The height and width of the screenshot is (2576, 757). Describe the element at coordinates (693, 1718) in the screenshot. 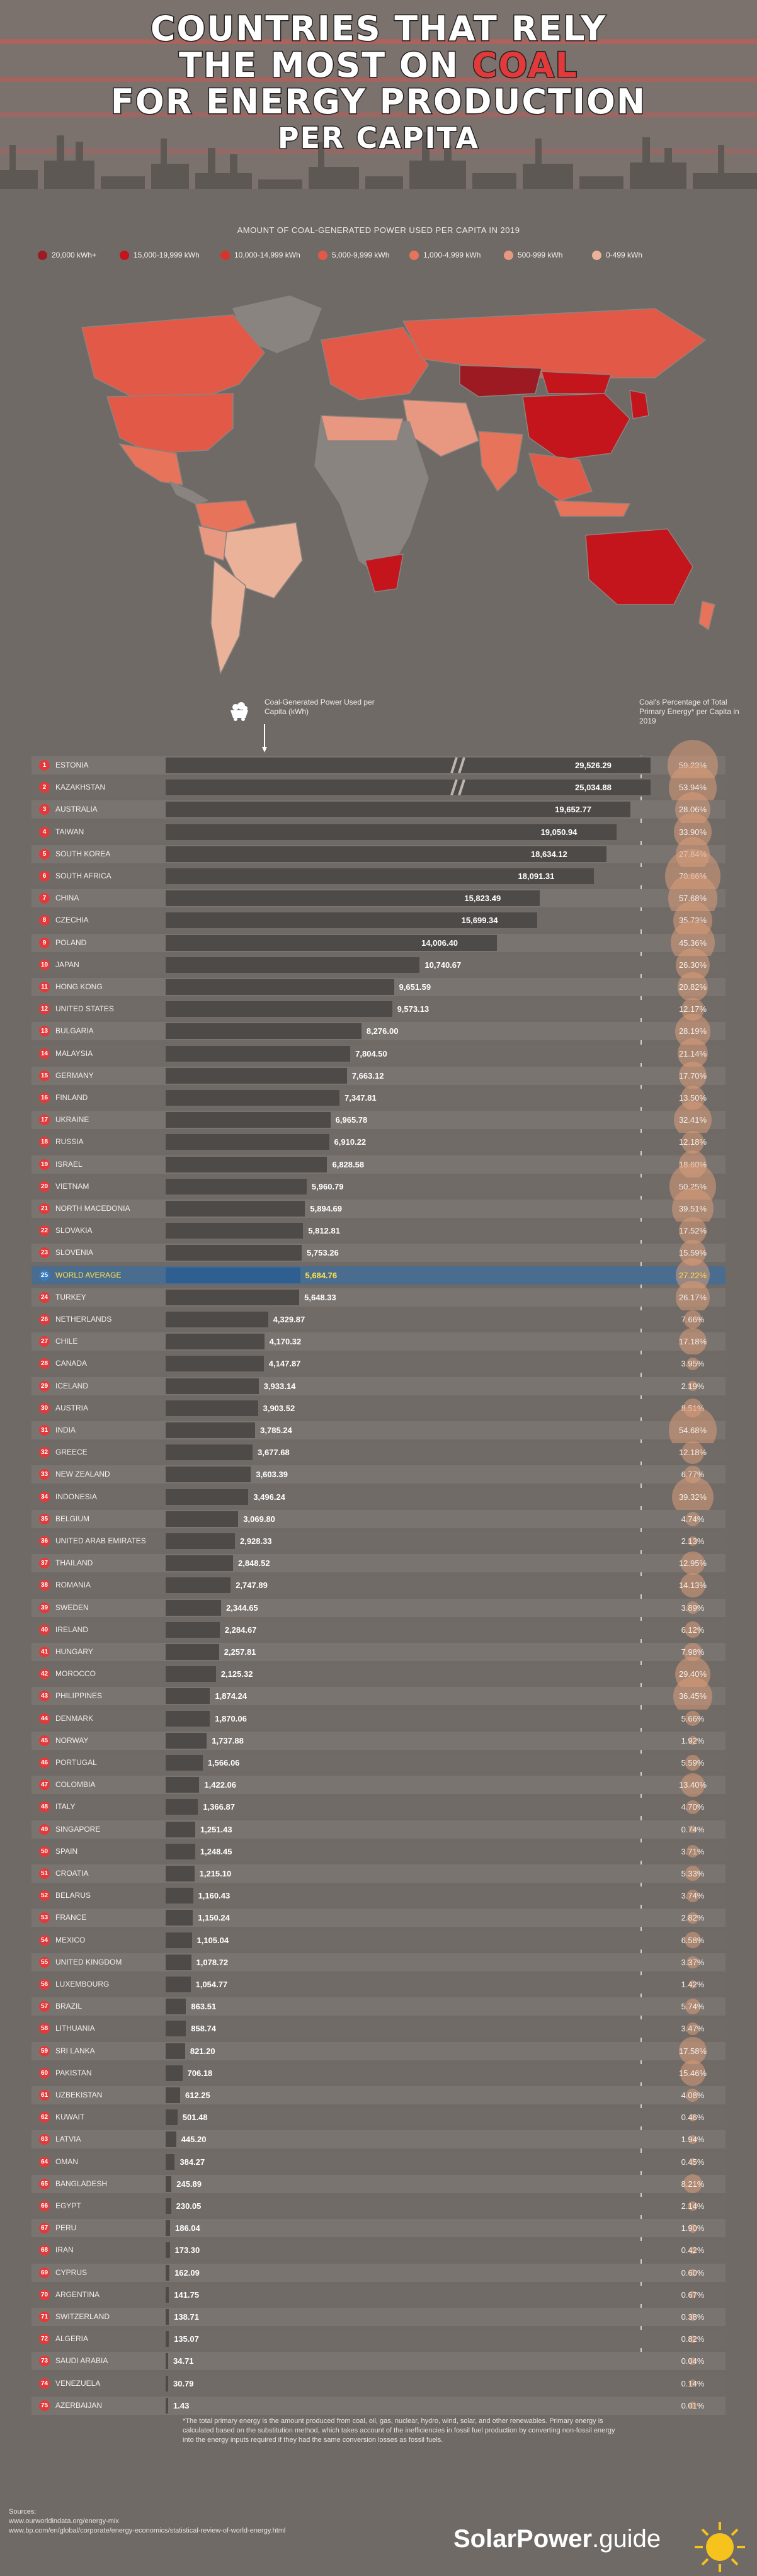

I see `percentage-label: 5.66%` at that location.